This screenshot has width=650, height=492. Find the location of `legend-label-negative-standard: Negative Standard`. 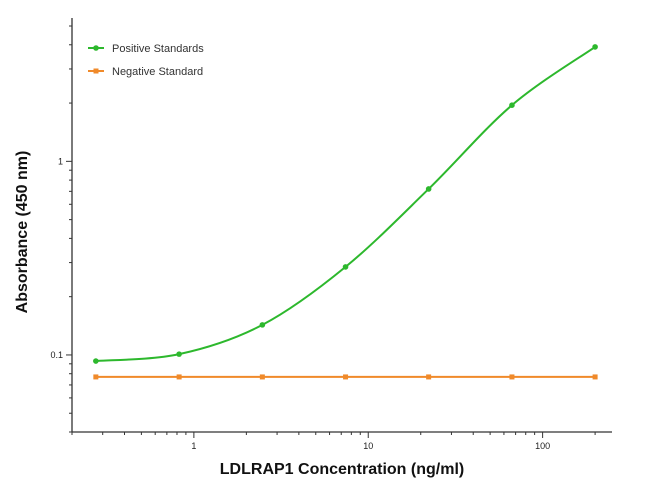

legend-label-negative-standard: Negative Standard is located at coordinates (157, 72).